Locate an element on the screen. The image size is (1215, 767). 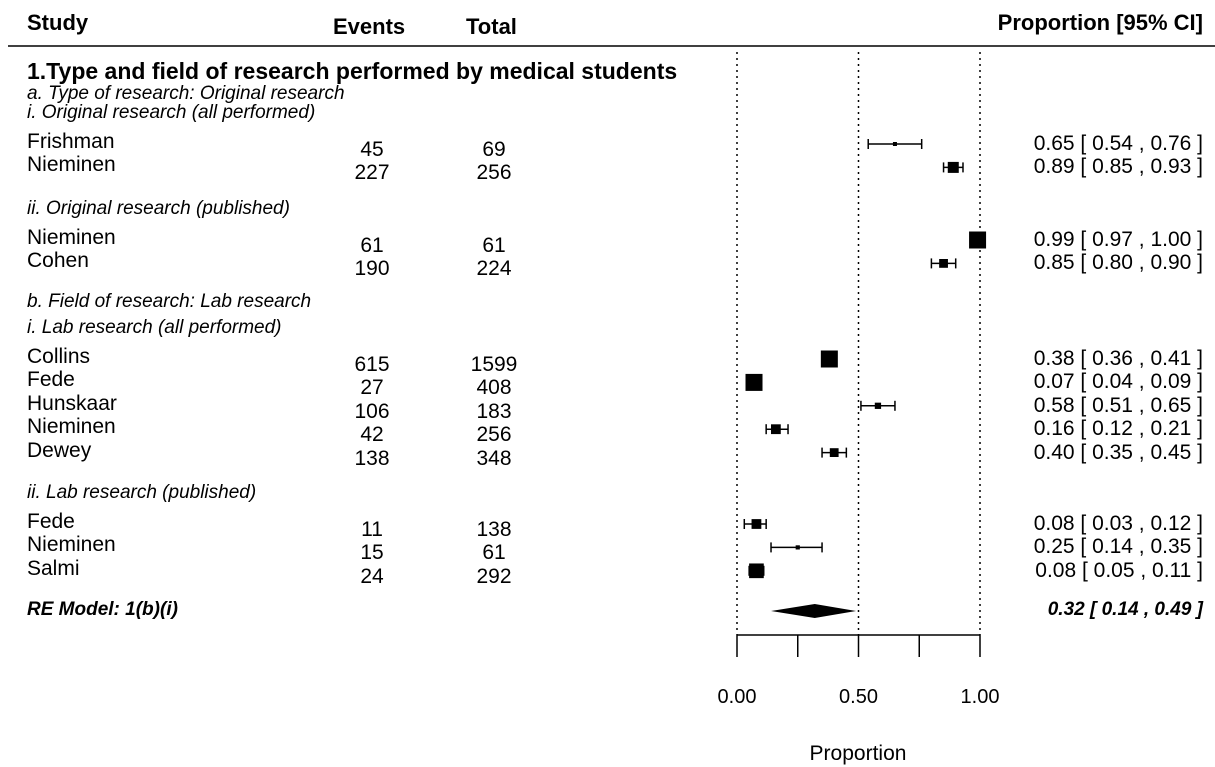
events-value: 227 is located at coordinates (372, 173).